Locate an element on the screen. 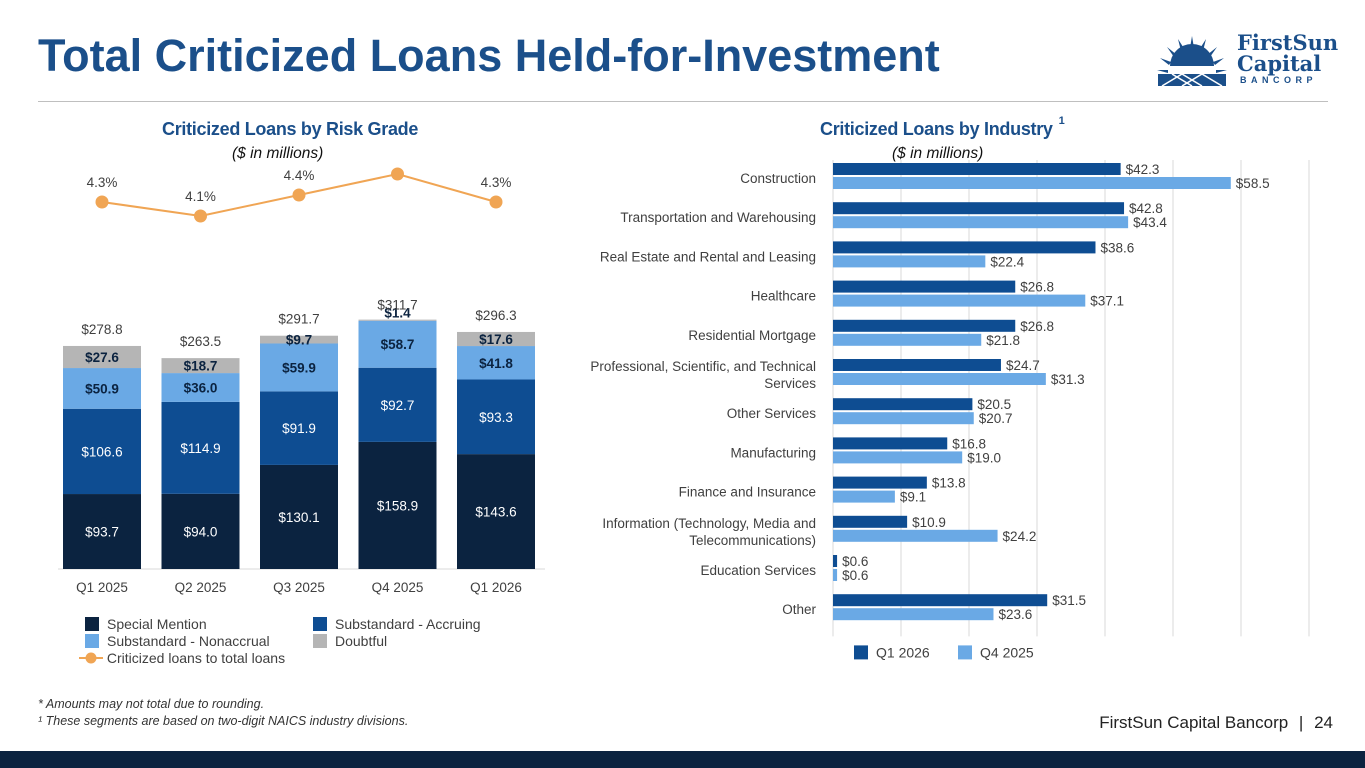 The image size is (1365, 768). bar-data-label: $92.7 is located at coordinates (398, 405).